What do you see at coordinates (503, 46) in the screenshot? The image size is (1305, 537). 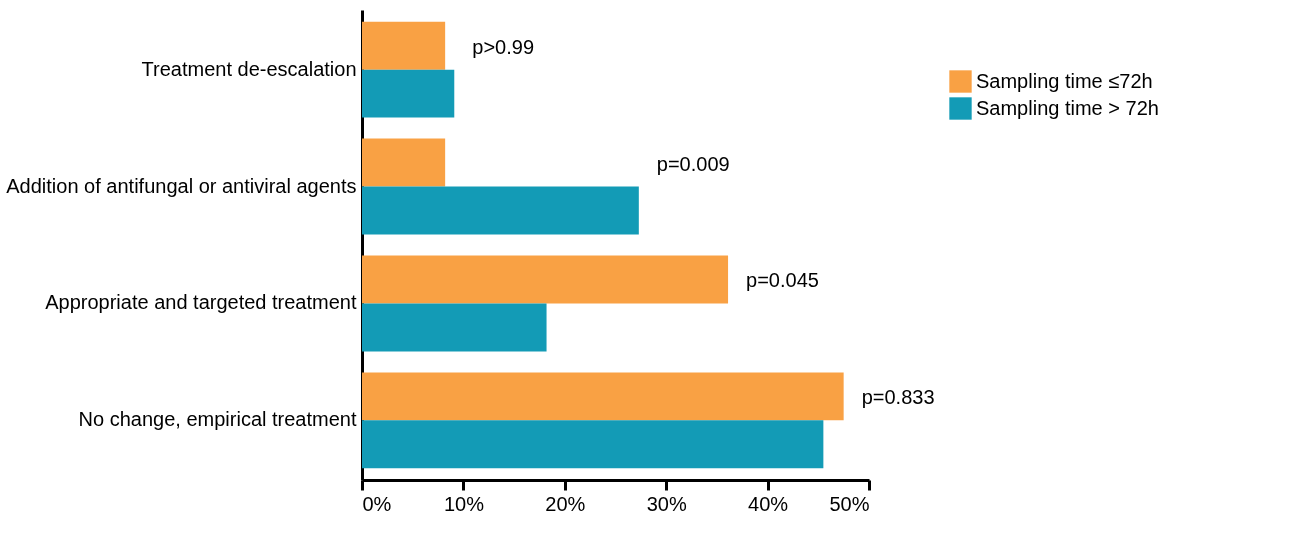 I see `annotation: p>0.99` at bounding box center [503, 46].